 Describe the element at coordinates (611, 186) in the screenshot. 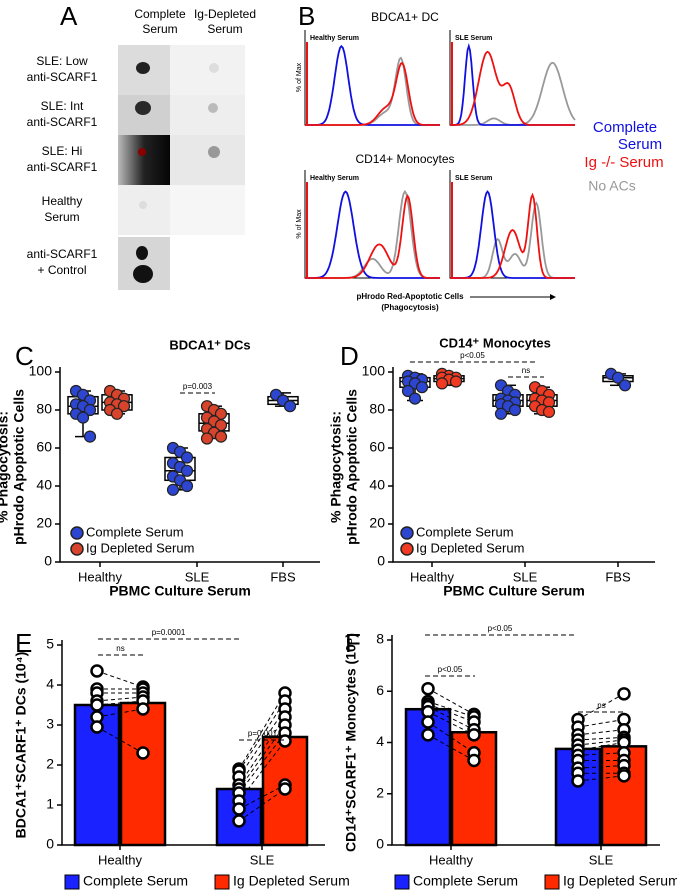

I see `legend-label: No ACs` at that location.